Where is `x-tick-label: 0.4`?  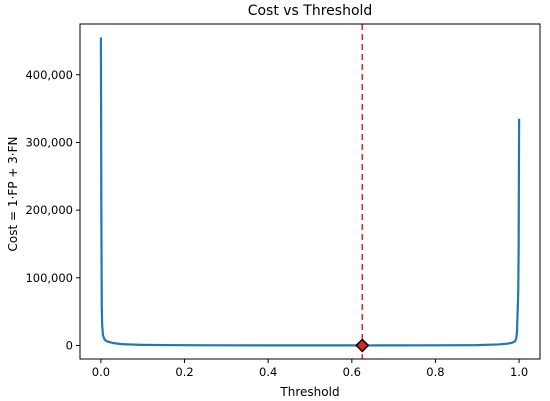
x-tick-label: 0.4 is located at coordinates (268, 372).